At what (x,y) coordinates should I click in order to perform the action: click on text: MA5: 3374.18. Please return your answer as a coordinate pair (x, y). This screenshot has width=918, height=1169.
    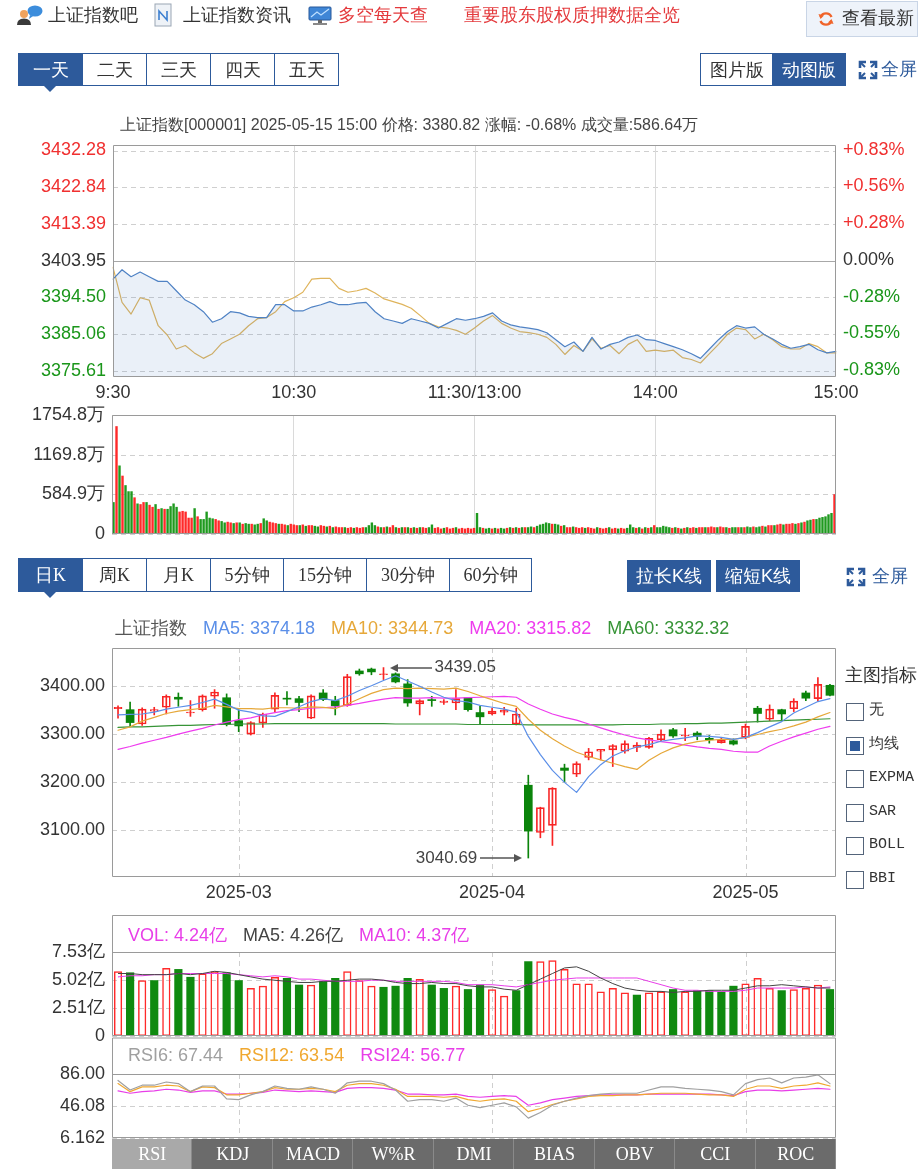
    Looking at the image, I should click on (259, 628).